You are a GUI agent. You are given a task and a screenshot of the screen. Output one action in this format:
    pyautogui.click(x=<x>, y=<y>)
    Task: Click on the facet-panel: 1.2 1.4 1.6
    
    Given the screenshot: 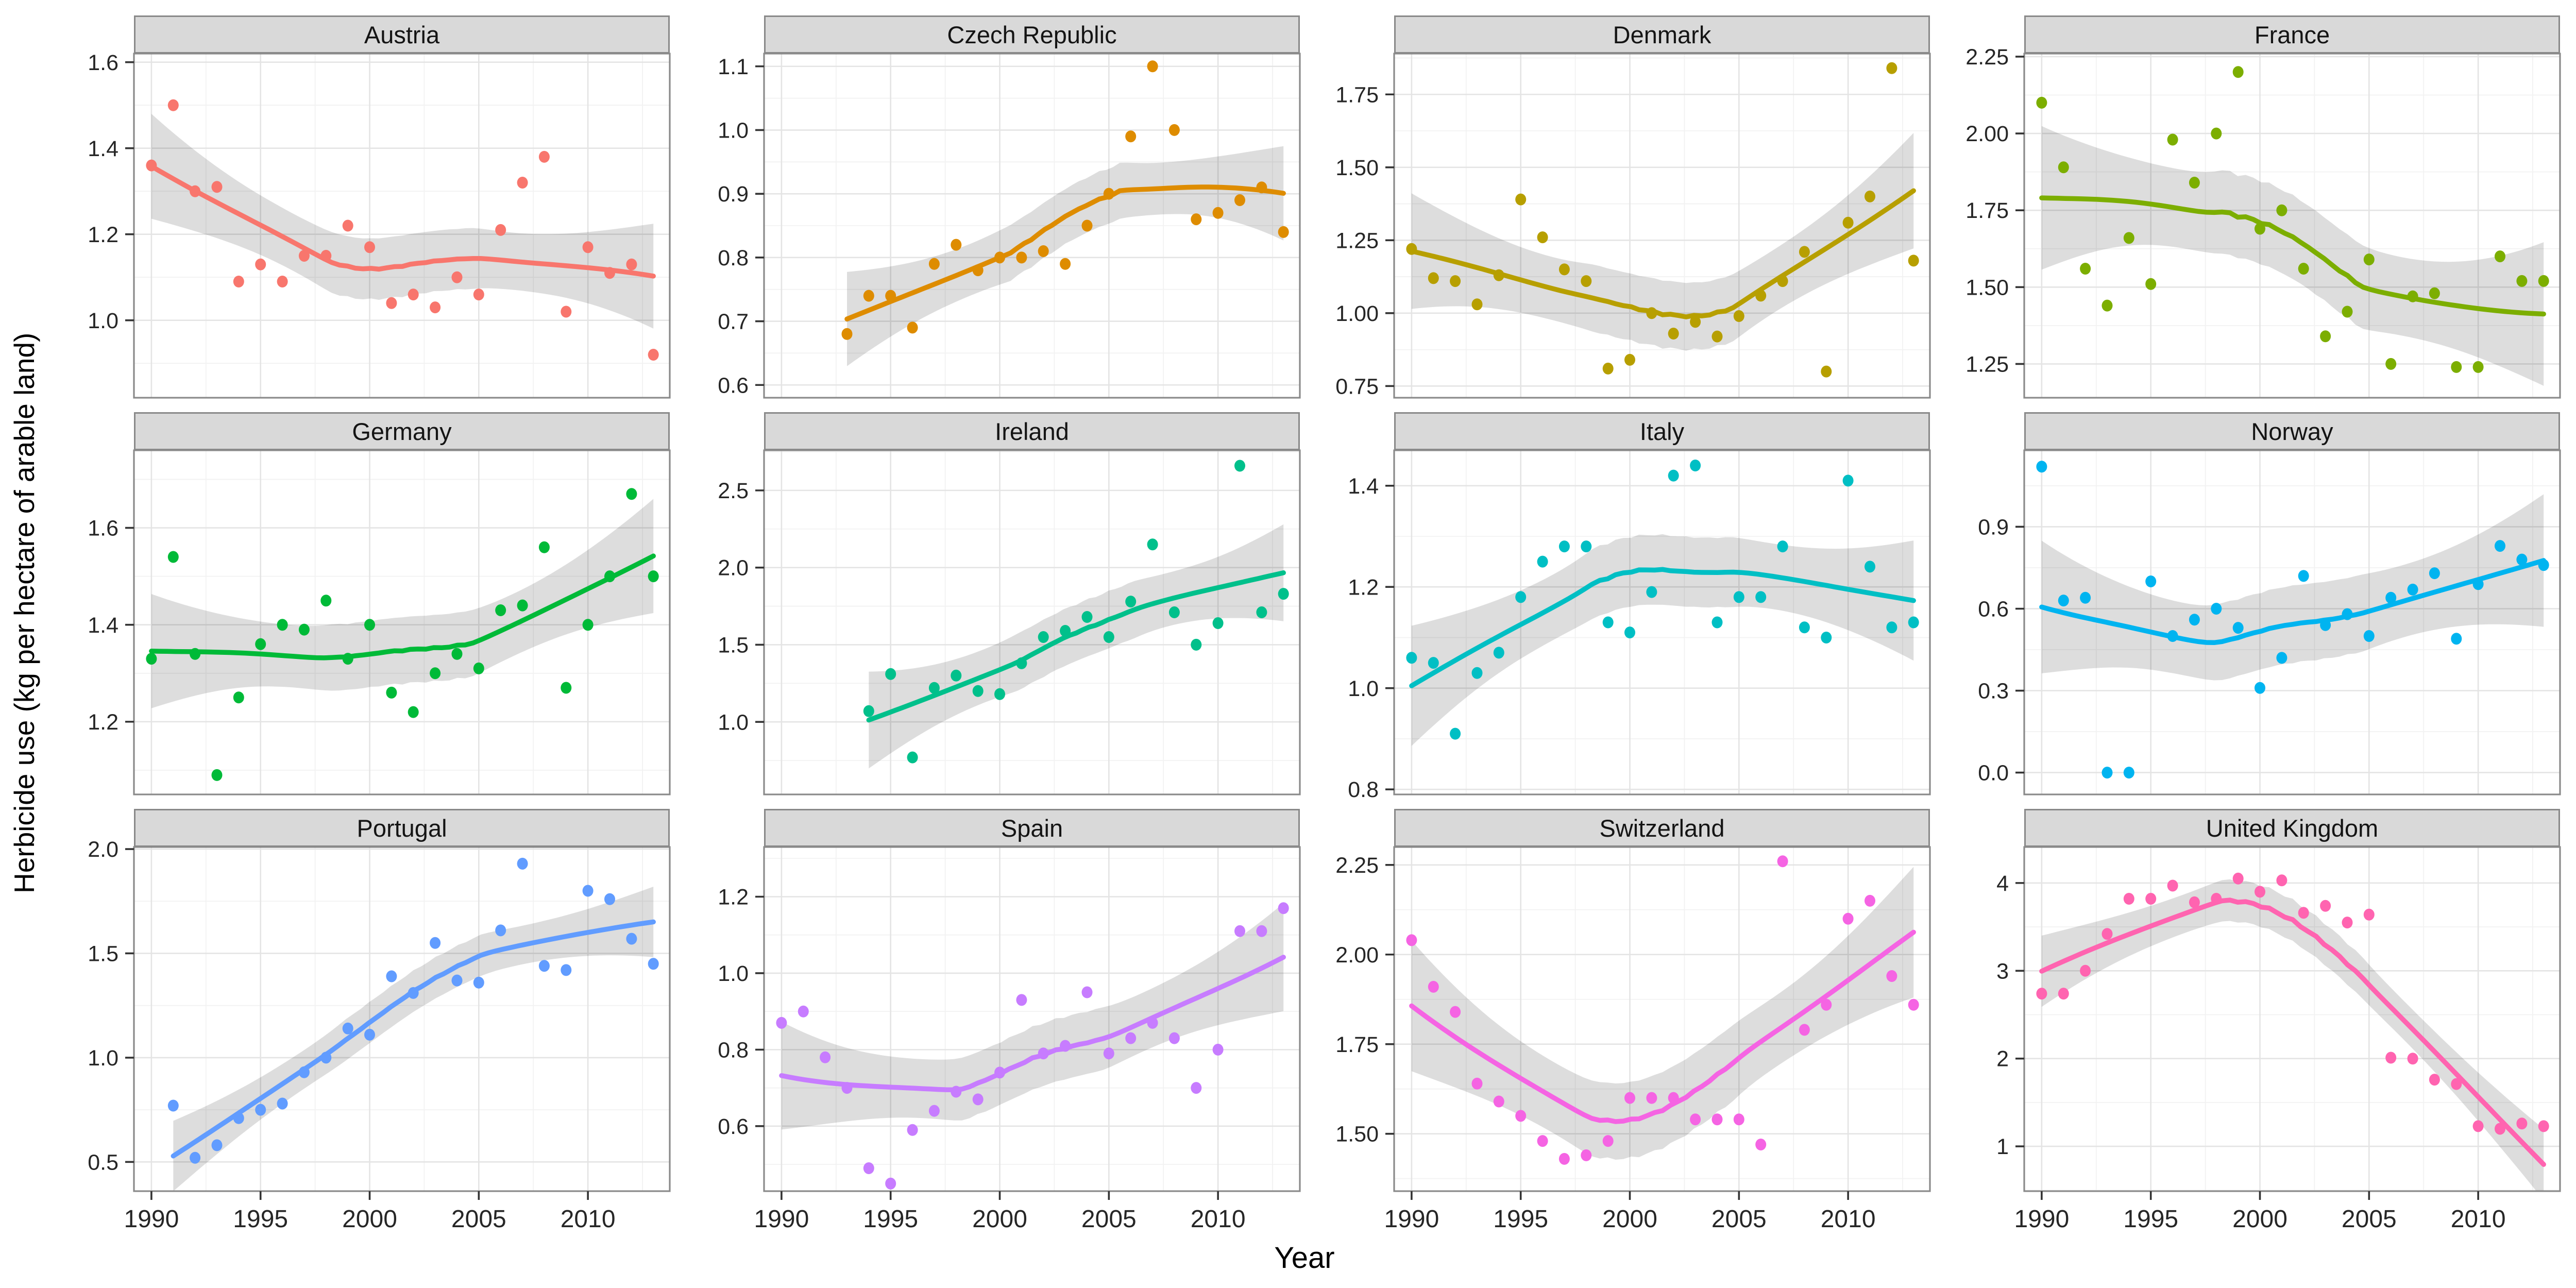 What is the action you would take?
    pyautogui.click(x=379, y=622)
    